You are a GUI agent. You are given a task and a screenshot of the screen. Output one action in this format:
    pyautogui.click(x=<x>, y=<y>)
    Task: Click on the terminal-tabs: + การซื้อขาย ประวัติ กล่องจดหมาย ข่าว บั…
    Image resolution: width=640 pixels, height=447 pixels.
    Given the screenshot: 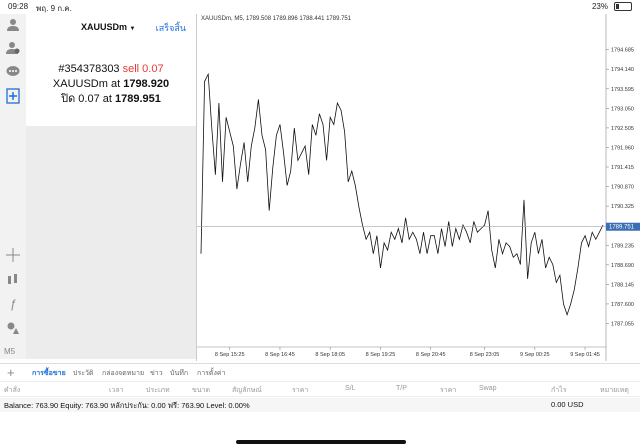 What is the action you would take?
    pyautogui.click(x=320, y=373)
    